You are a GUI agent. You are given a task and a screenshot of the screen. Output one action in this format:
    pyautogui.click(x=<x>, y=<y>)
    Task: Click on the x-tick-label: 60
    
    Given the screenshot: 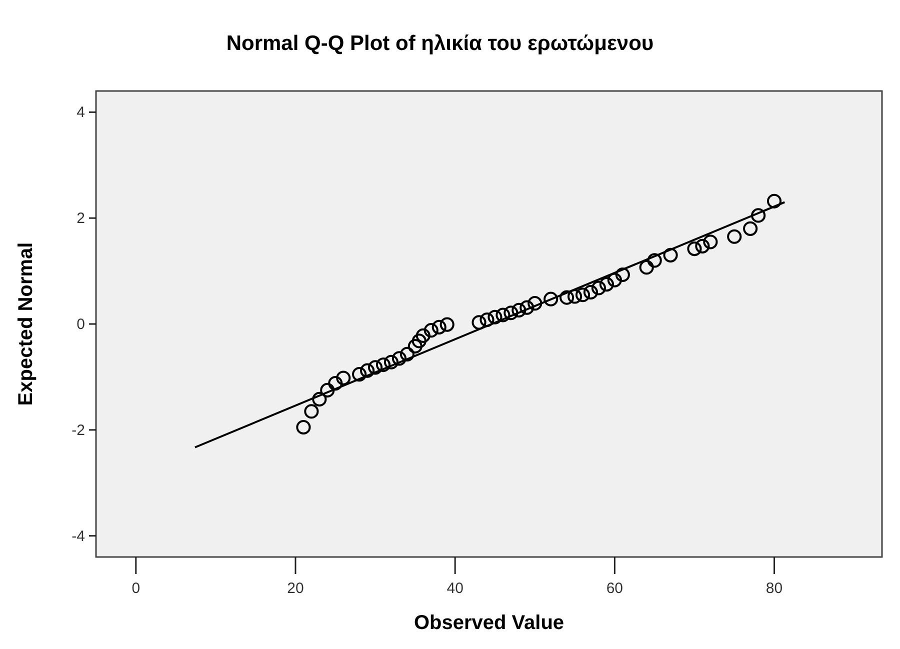 What is the action you would take?
    pyautogui.click(x=615, y=588)
    